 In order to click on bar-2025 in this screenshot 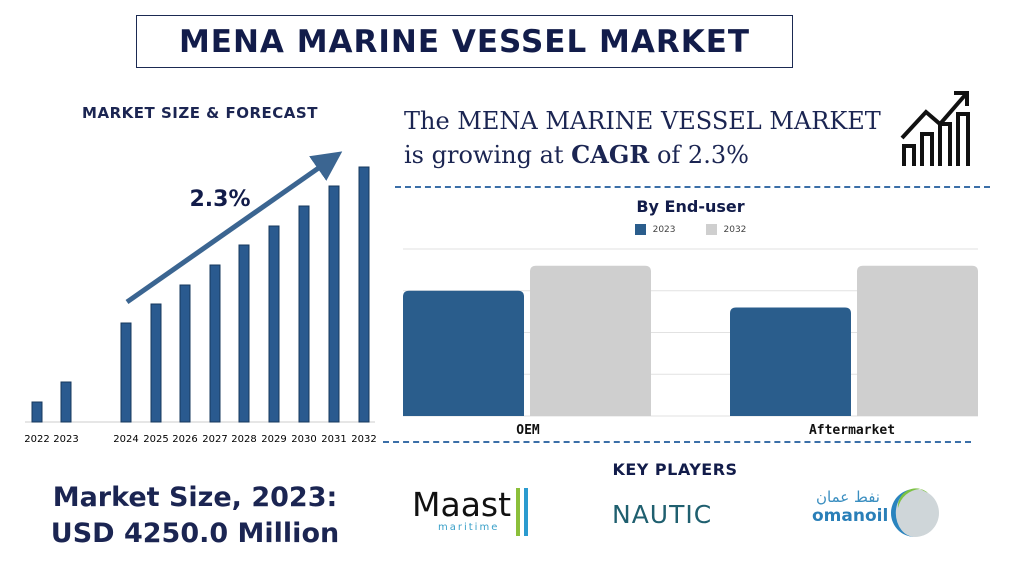, I will do `click(156, 363)`.